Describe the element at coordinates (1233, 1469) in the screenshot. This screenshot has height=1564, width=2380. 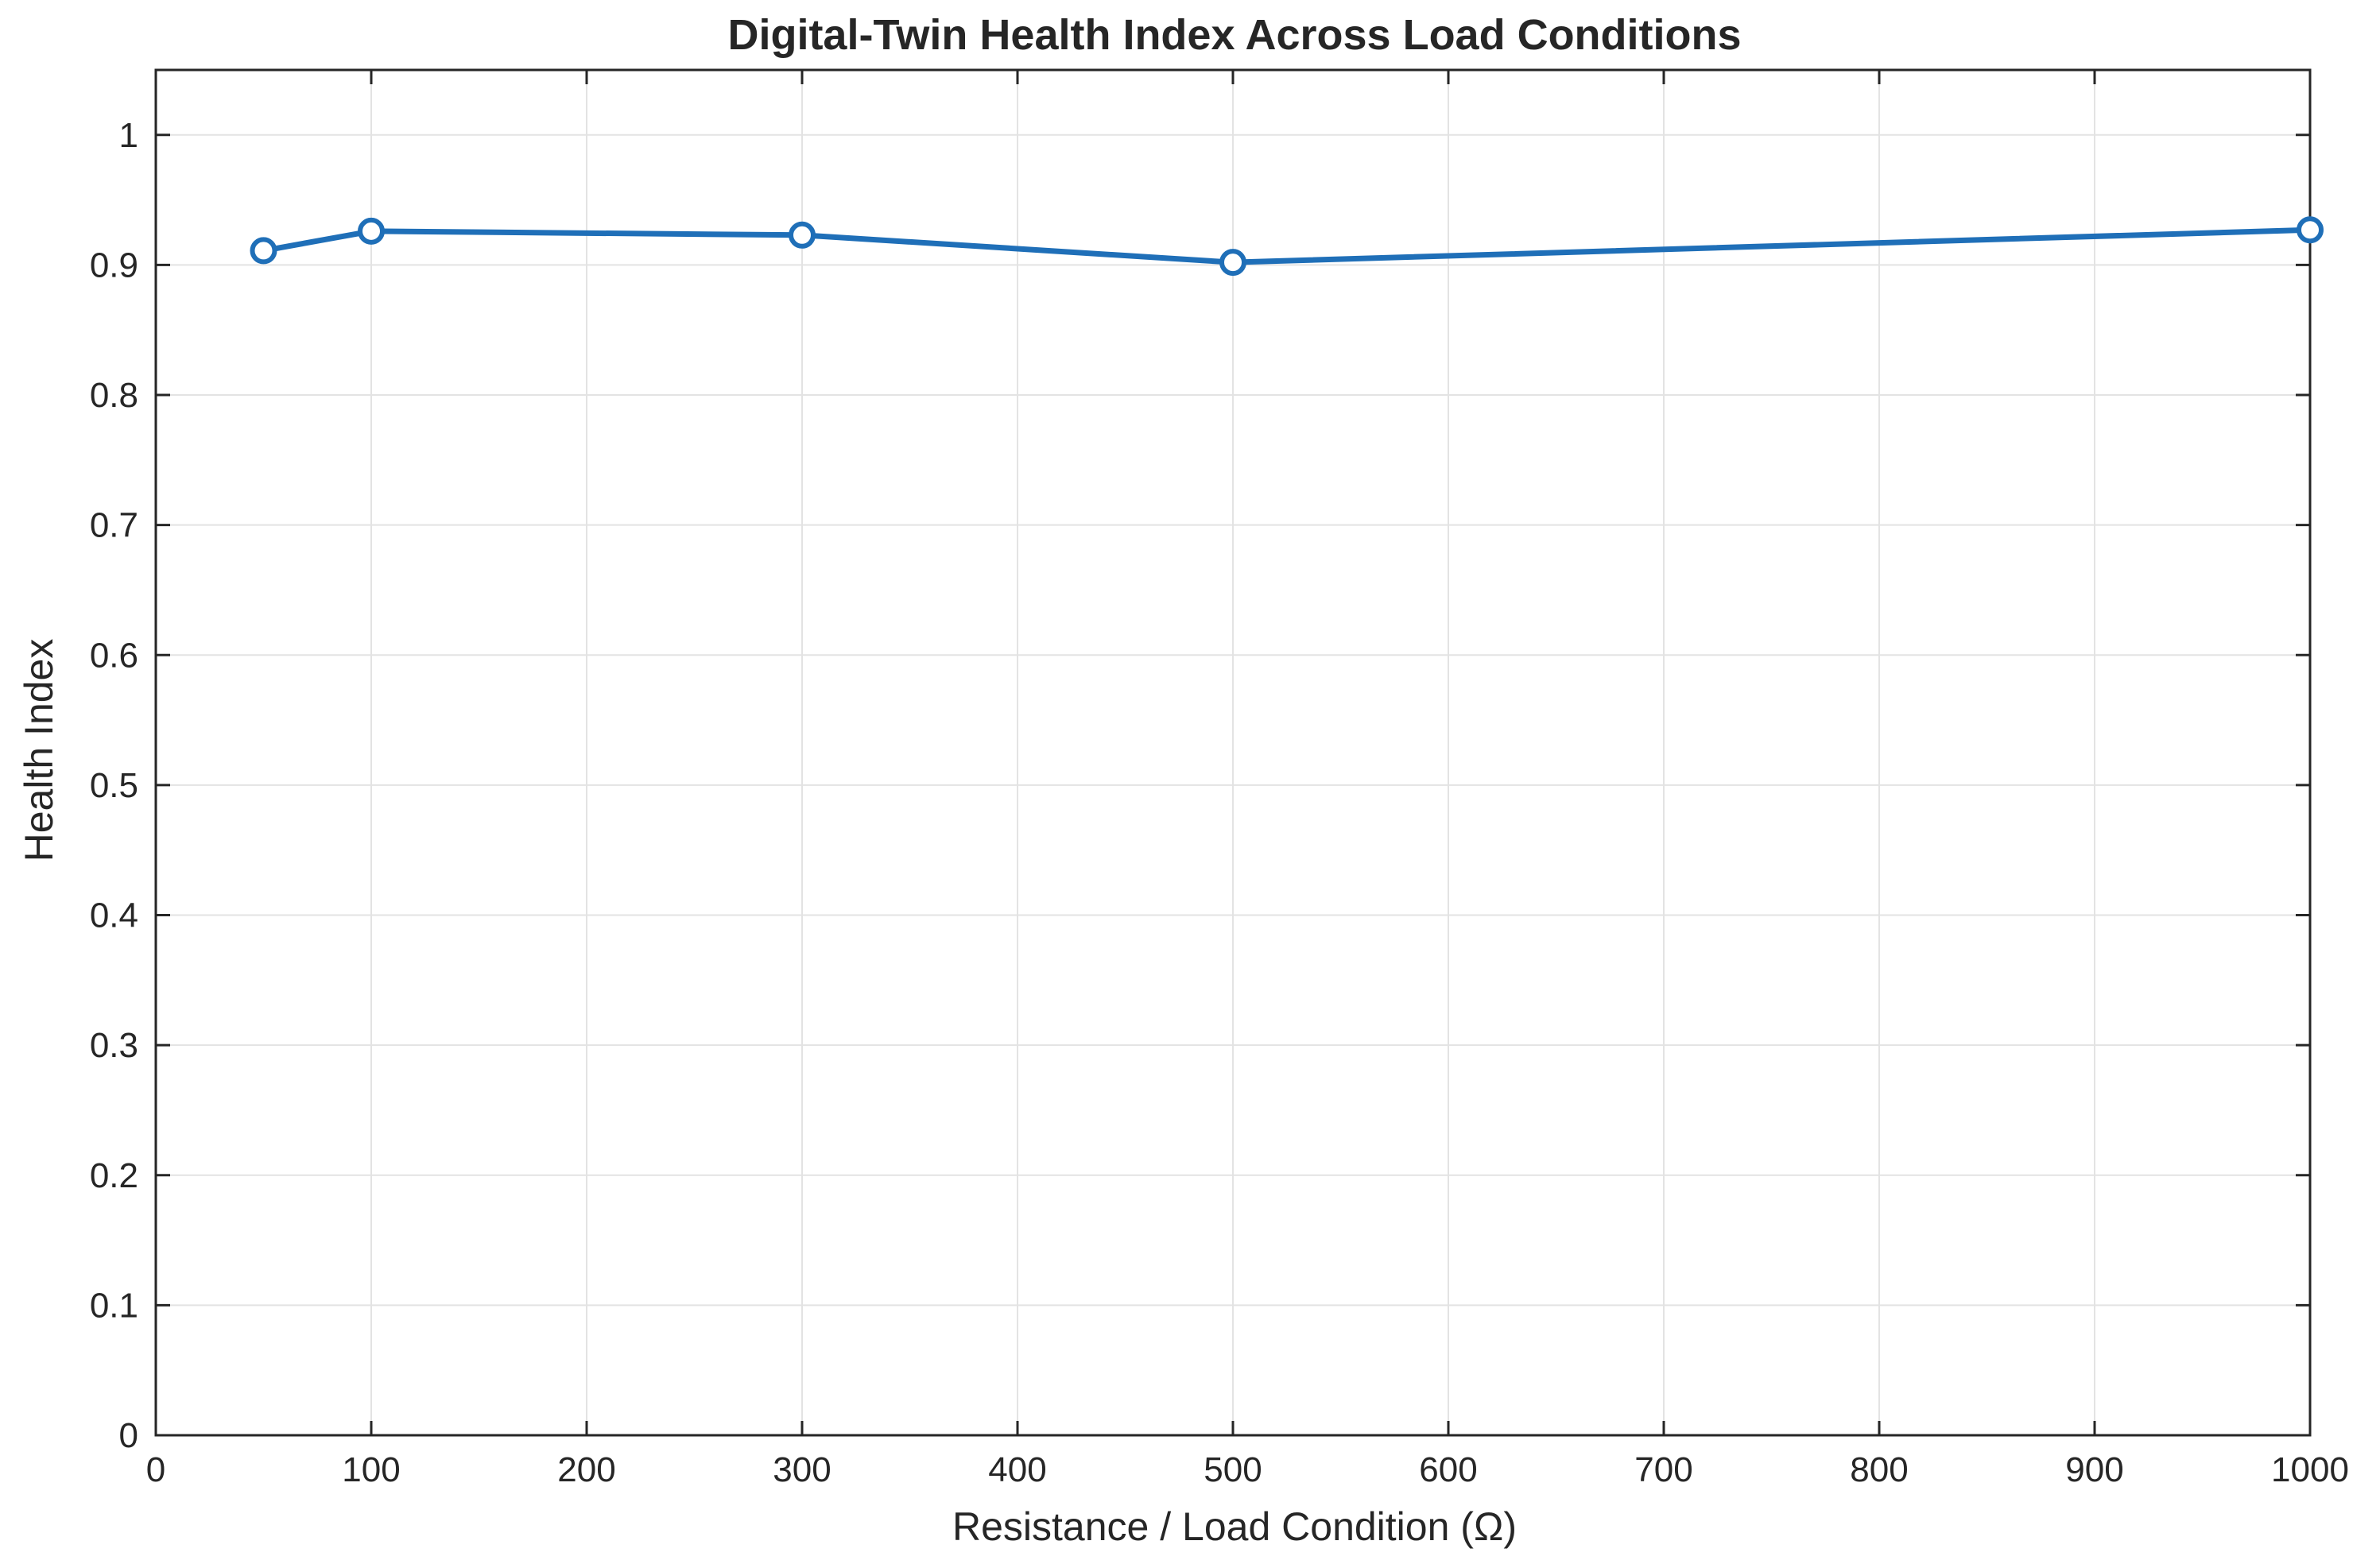
I see `x-tick-label: 500` at that location.